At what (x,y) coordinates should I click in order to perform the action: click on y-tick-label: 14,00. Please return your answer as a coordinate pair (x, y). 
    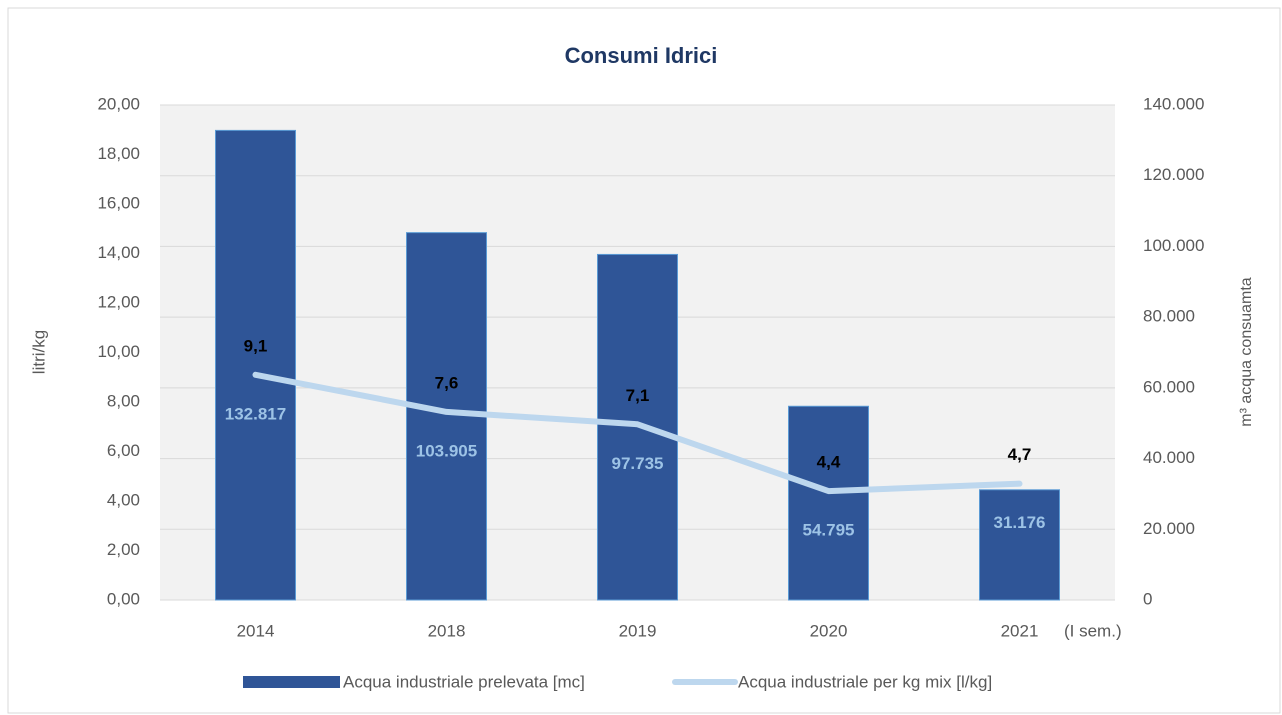
    Looking at the image, I should click on (118, 252).